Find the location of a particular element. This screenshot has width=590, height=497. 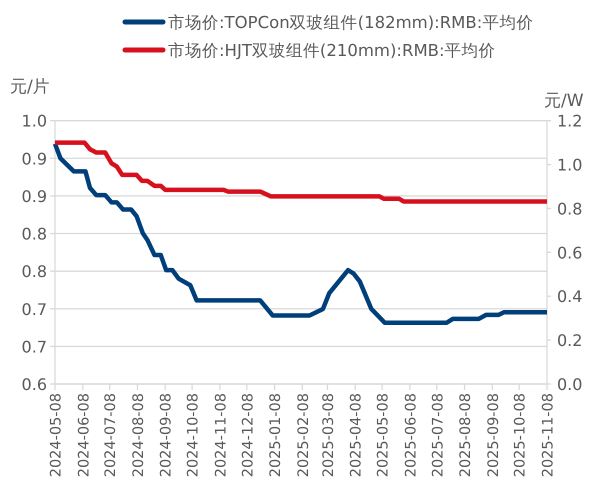

x-tick-label: 2024-07-08 is located at coordinates (111, 435).